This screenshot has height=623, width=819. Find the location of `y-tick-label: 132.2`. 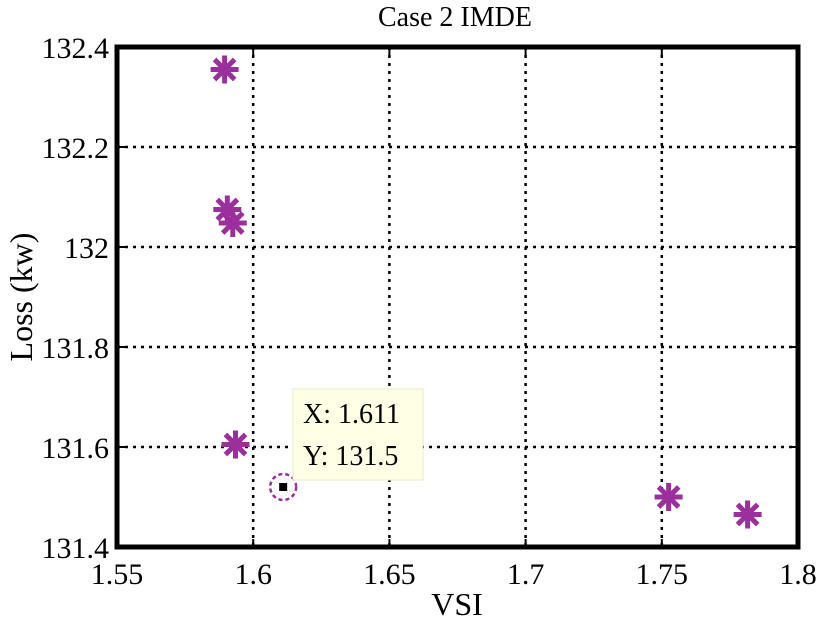

y-tick-label: 132.2 is located at coordinates (76, 148).